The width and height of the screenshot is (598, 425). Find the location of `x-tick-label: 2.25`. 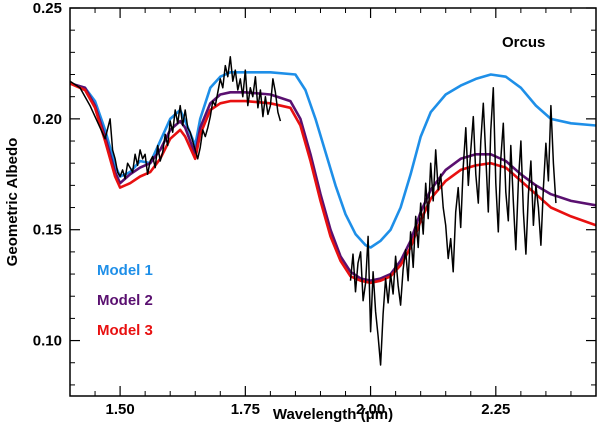

x-tick-label: 2.25 is located at coordinates (495, 409).